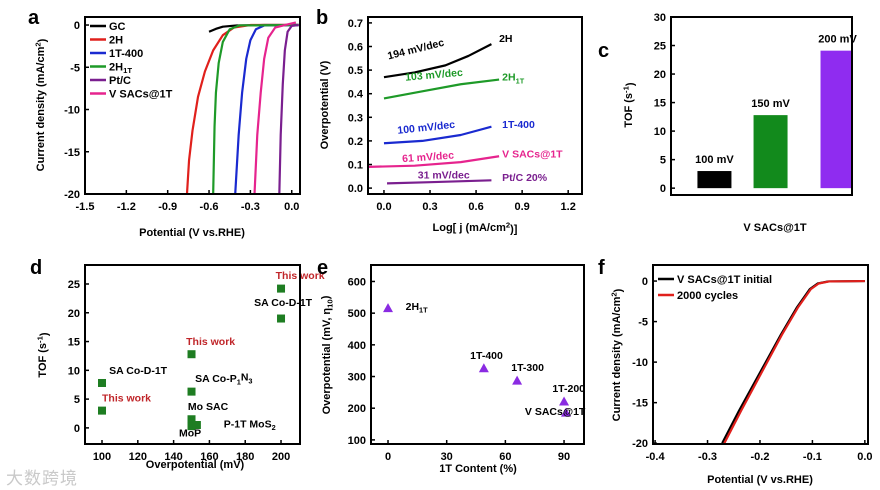 The image size is (880, 490). What do you see at coordinates (355, 166) in the screenshot?
I see `y-tick-label: 0.1` at bounding box center [355, 166].